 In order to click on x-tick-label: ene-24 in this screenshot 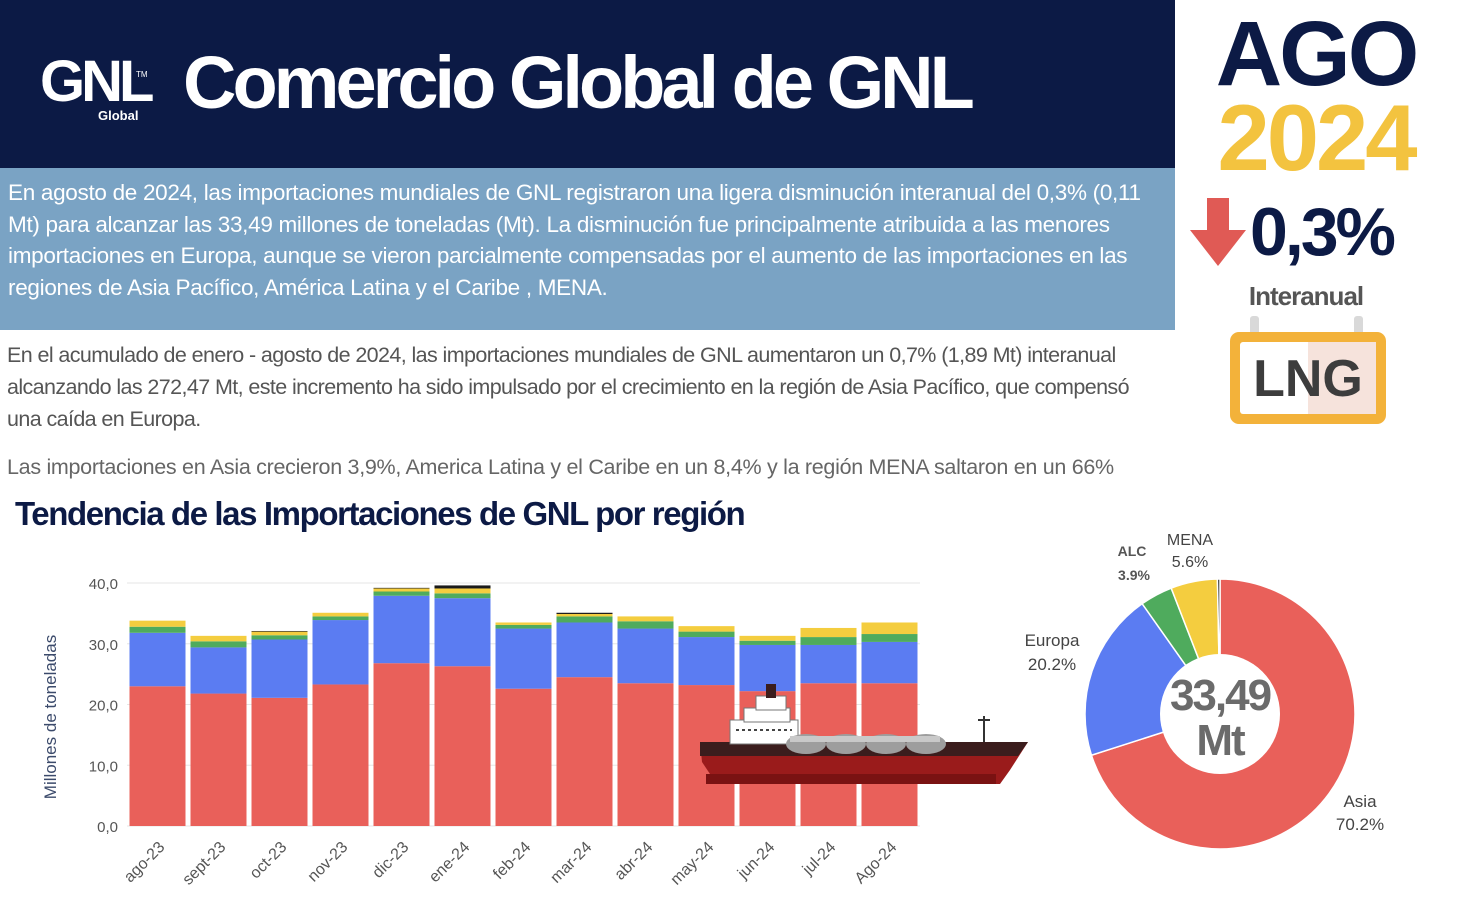, I will do `click(449, 862)`.